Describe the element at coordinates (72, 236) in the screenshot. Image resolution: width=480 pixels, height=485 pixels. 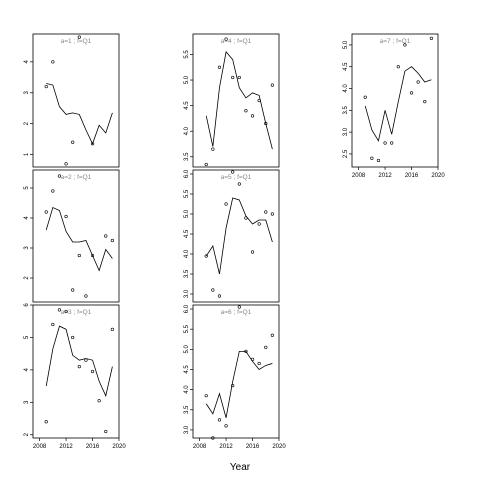
I see `panel-2: a=2 ; f=Q1 2 3 4 5` at that location.